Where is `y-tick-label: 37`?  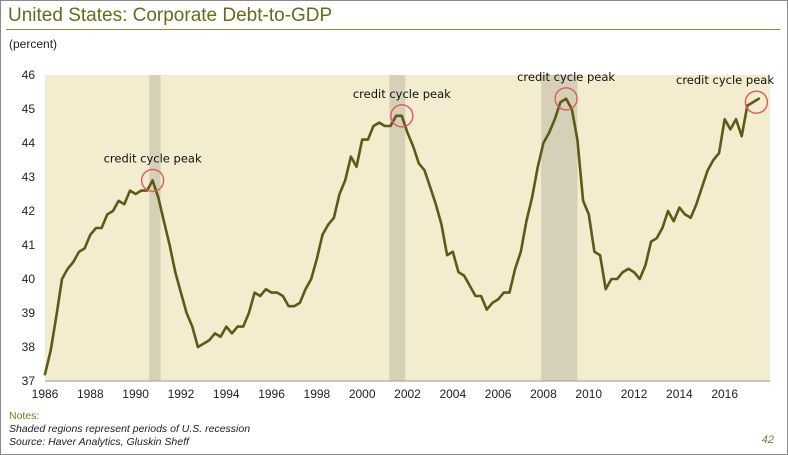
y-tick-label: 37 is located at coordinates (29, 381).